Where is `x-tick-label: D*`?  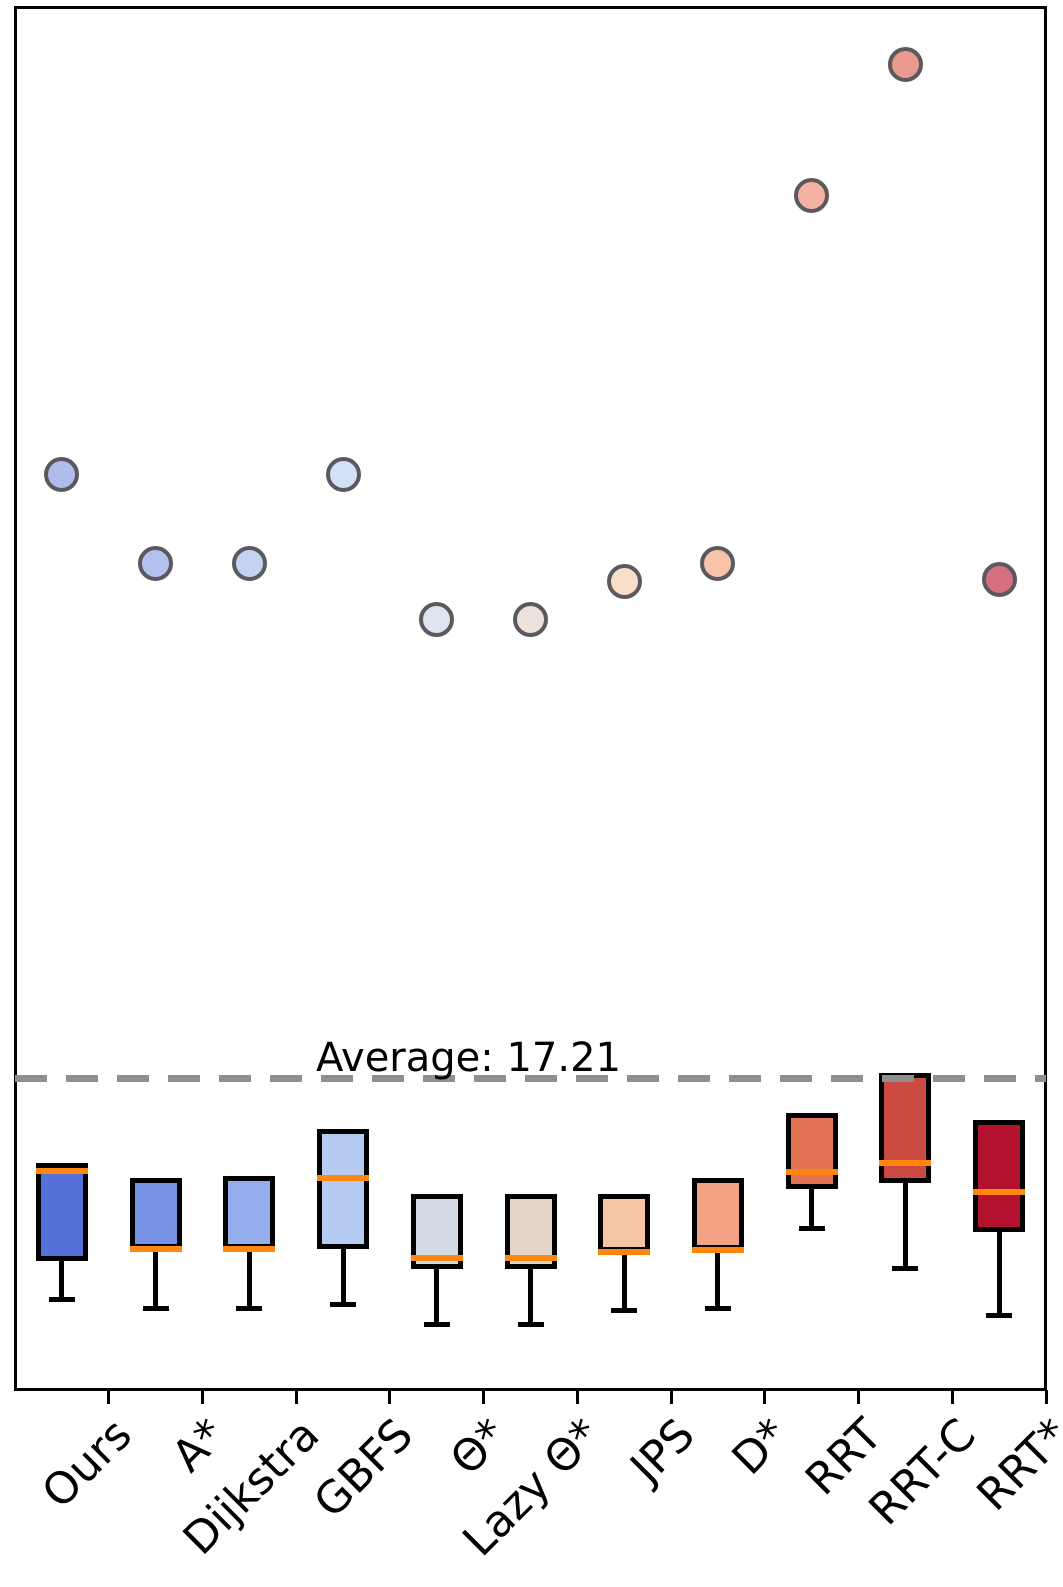
x-tick-label: D* is located at coordinates (760, 1447).